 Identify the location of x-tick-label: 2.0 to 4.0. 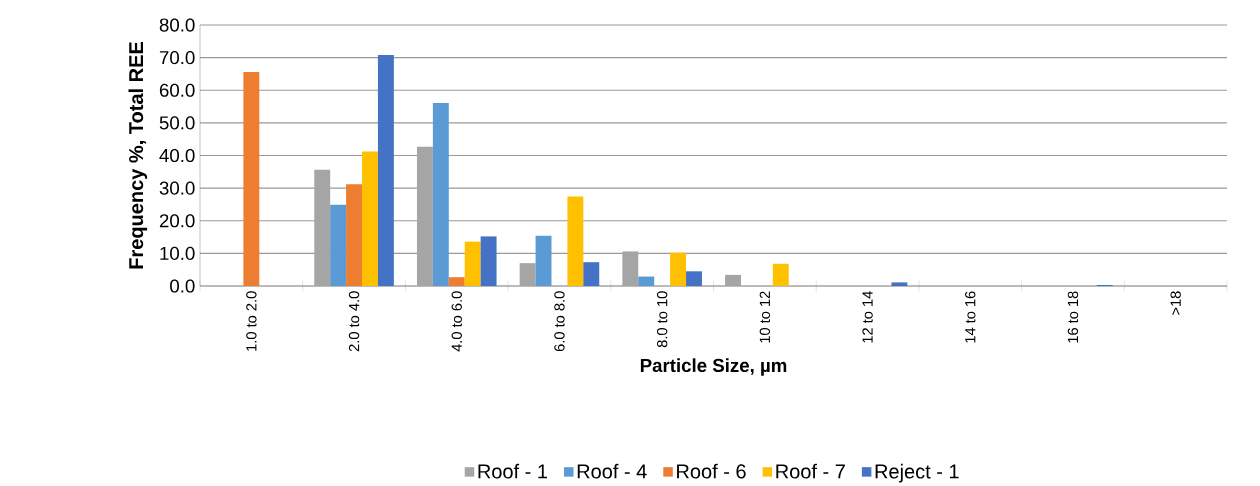
(354, 321).